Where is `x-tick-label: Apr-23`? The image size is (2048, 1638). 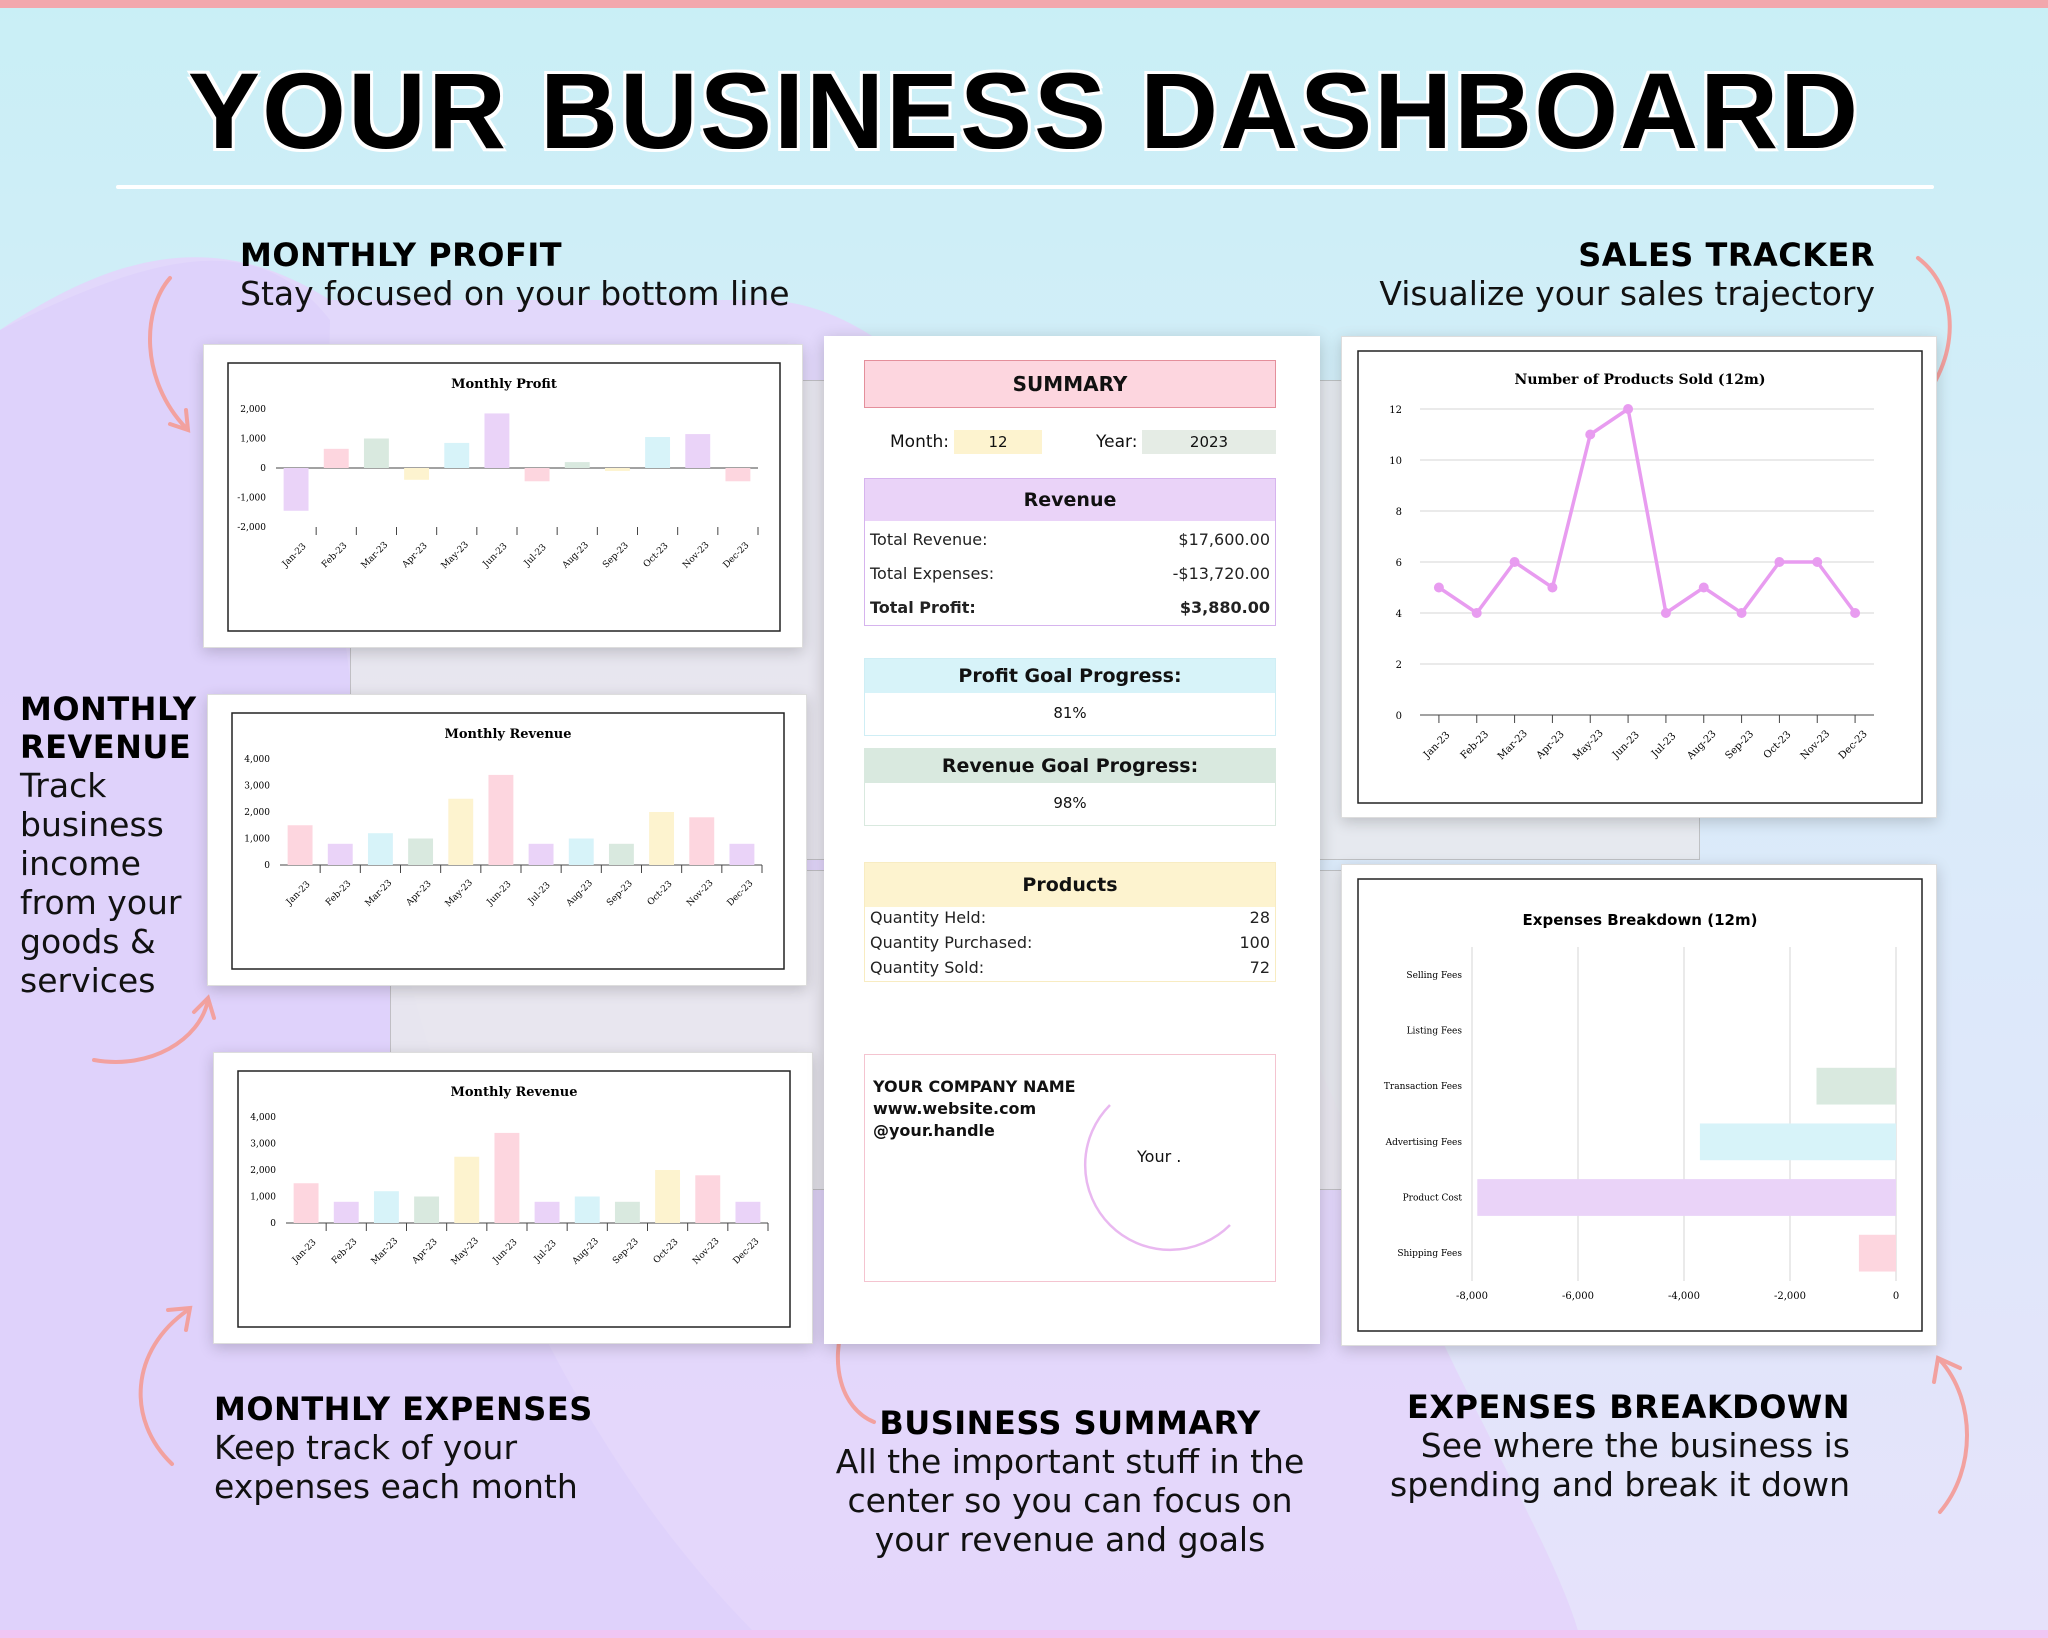
x-tick-label: Apr-23 is located at coordinates (419, 894).